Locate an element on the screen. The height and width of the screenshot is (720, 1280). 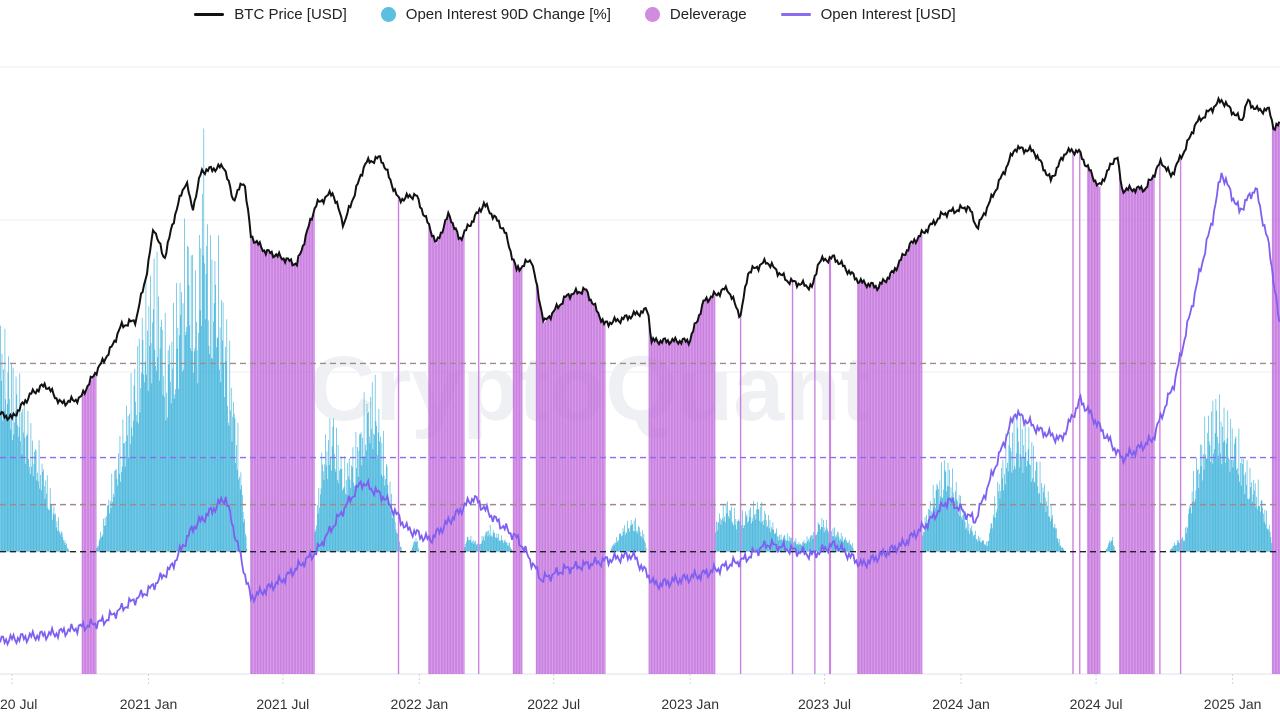
legend-item-open-interest: Open Interest [USD] is located at coordinates (868, 14).